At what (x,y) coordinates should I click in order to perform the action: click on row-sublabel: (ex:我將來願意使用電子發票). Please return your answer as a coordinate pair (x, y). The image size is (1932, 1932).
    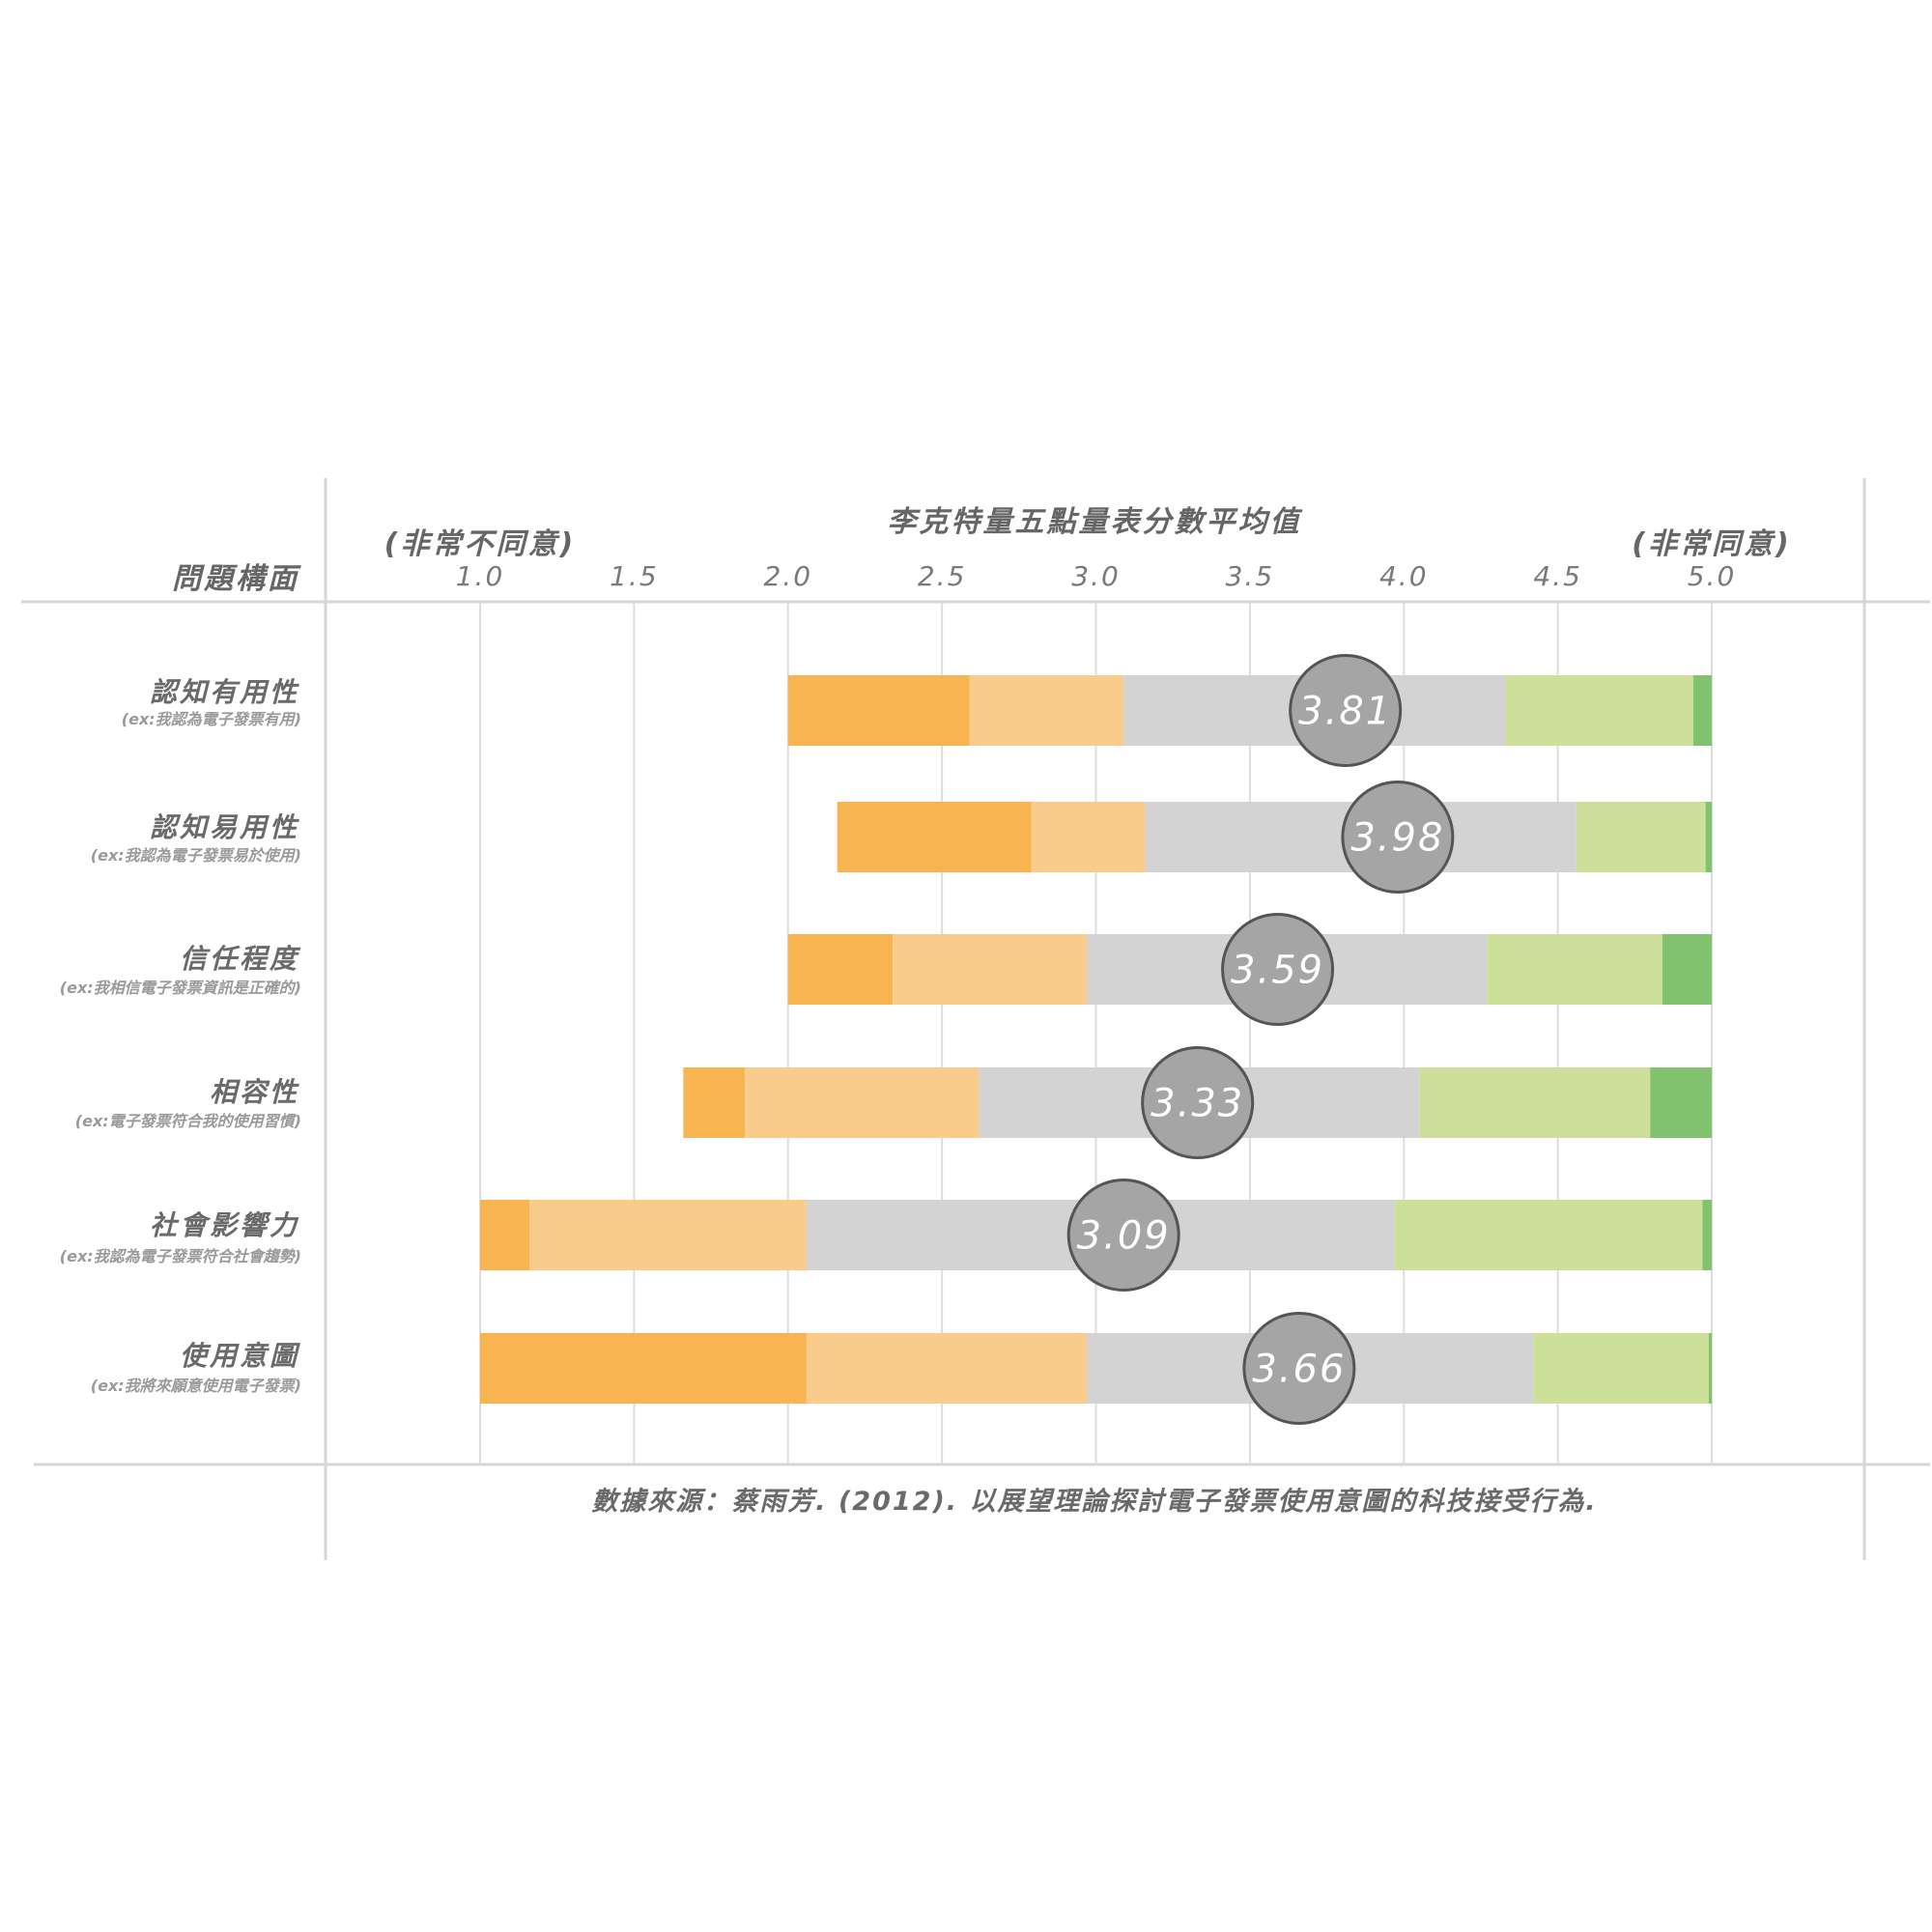
    Looking at the image, I should click on (196, 1386).